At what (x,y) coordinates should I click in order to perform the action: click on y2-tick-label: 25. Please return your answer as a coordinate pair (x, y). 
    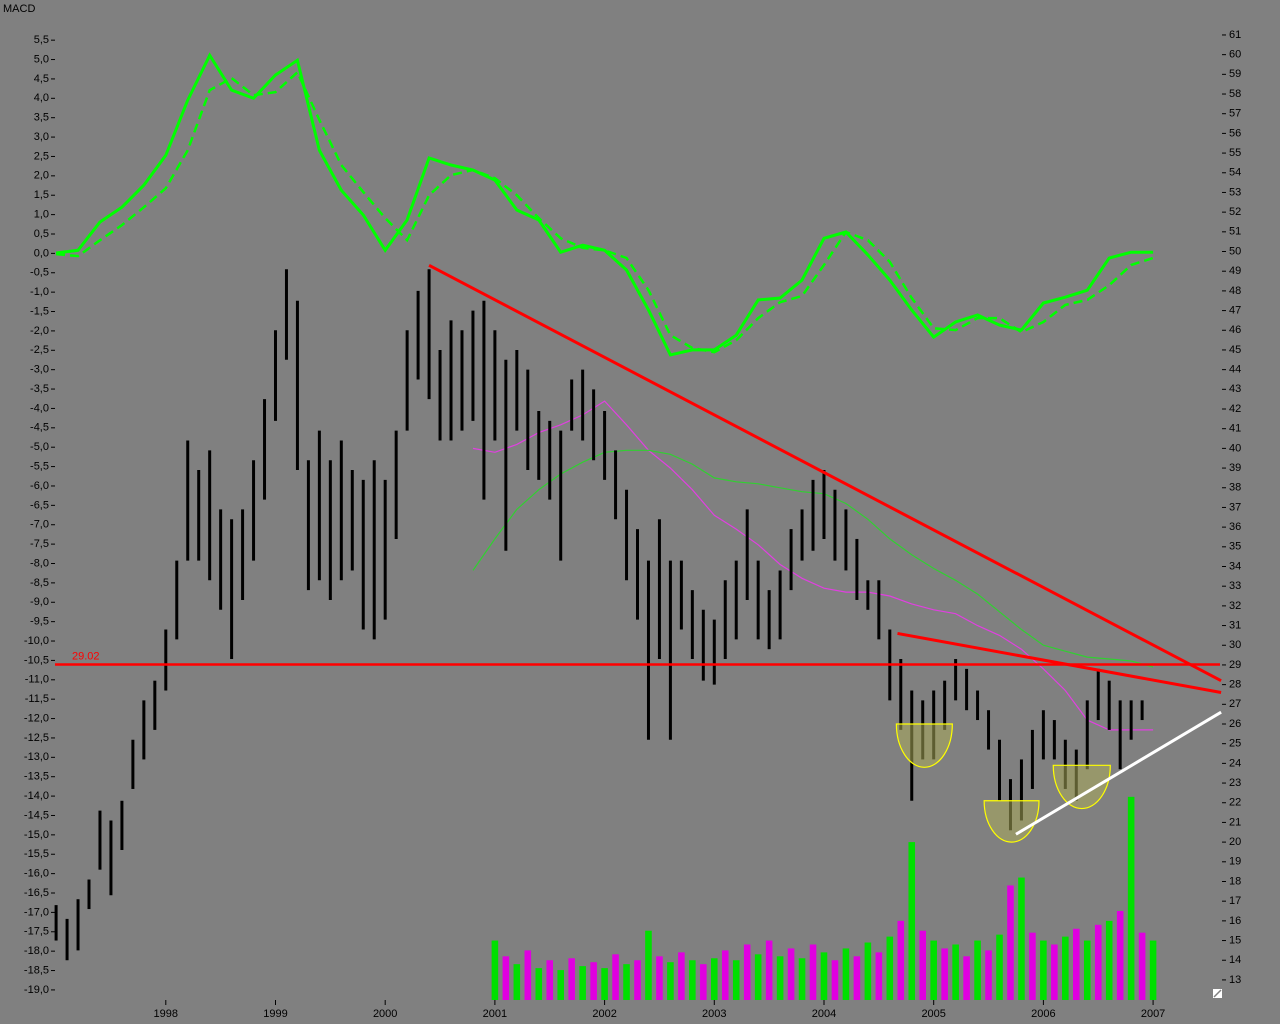
    Looking at the image, I should click on (1235, 744).